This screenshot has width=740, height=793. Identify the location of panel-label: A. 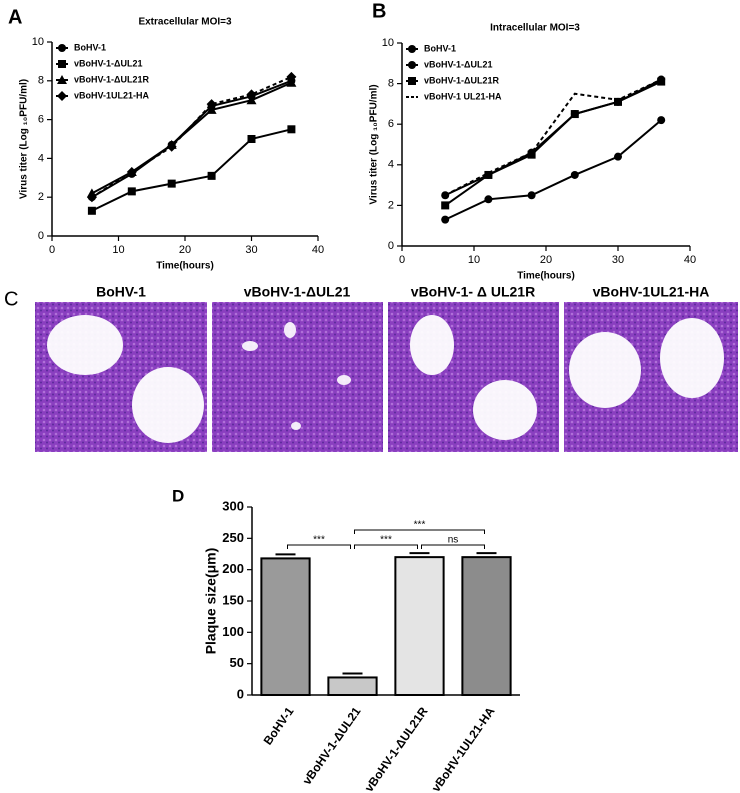
(15, 17).